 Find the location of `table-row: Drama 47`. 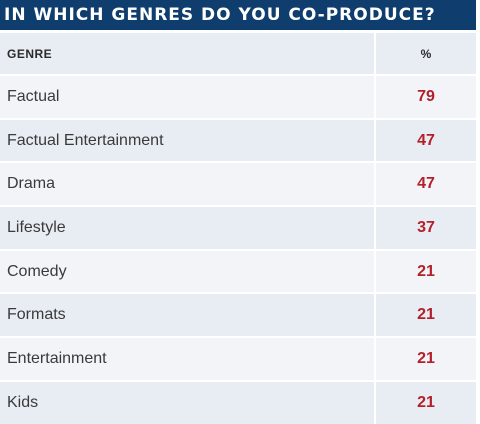

table-row: Drama 47 is located at coordinates (238, 184).